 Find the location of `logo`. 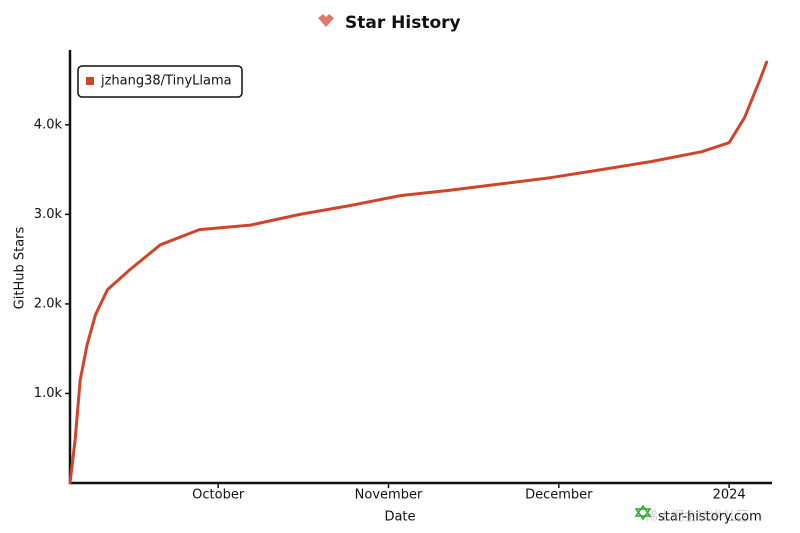

logo is located at coordinates (326, 20).